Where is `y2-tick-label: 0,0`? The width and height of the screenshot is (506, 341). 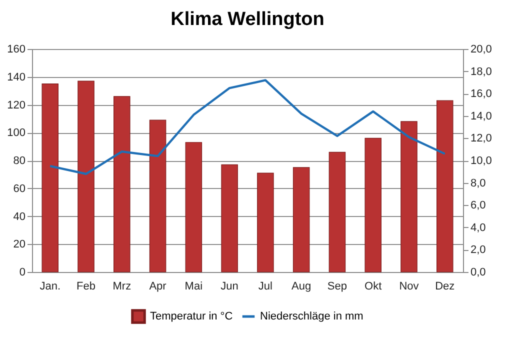 y2-tick-label: 0,0 is located at coordinates (478, 272).